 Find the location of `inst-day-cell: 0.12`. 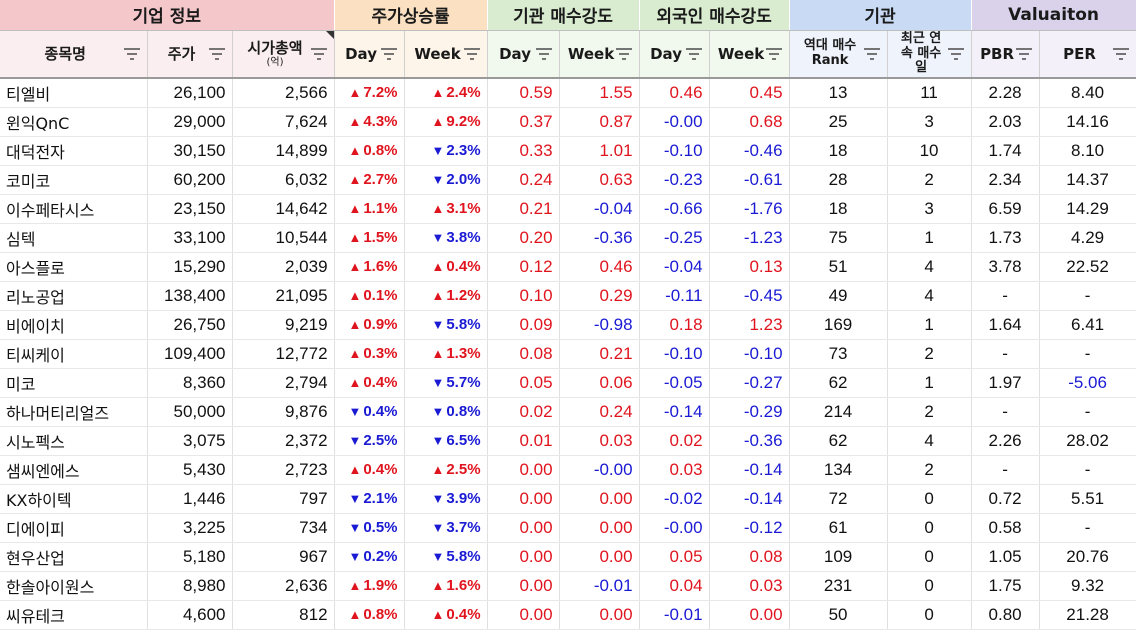

inst-day-cell: 0.12 is located at coordinates (523, 267).